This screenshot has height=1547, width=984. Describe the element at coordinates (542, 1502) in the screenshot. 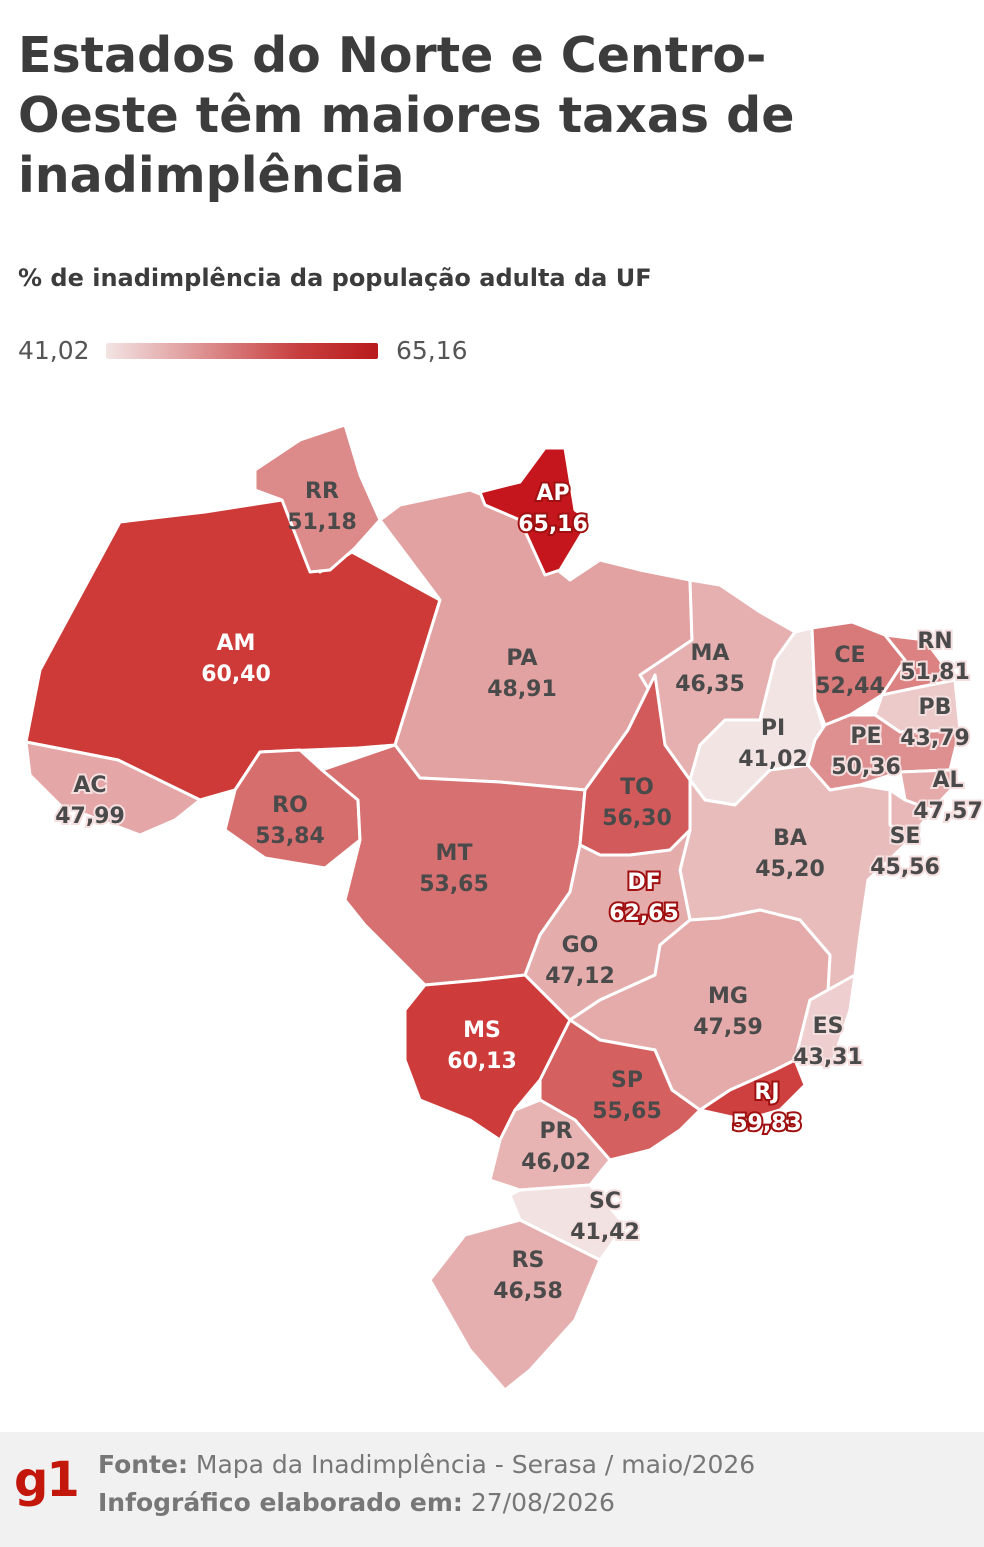

I see `date-text: 27/08/2026` at that location.